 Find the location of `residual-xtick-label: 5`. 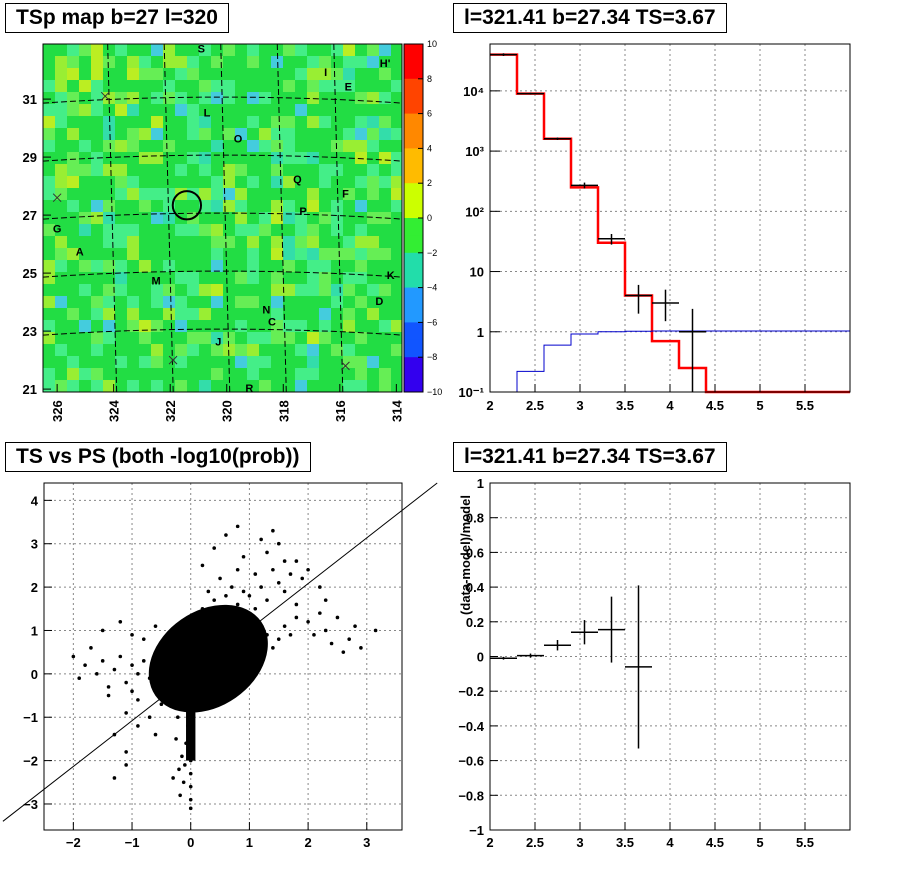

residual-xtick-label: 5 is located at coordinates (759, 842).